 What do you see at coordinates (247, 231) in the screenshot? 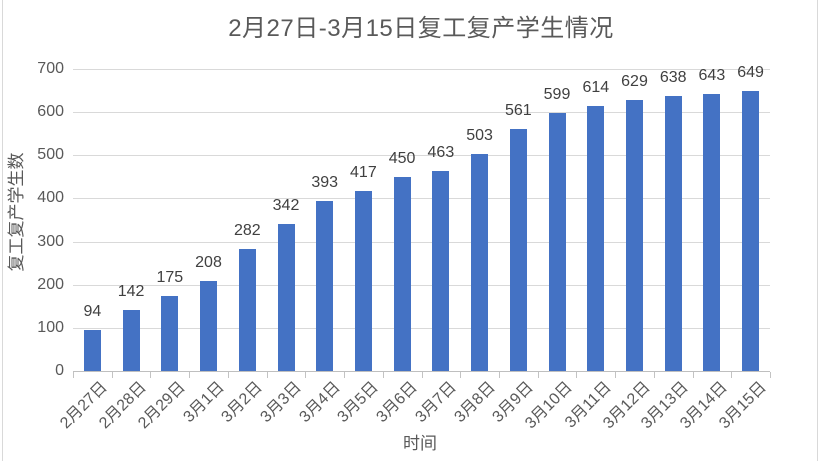
I see `bar-value-label: 282` at bounding box center [247, 231].